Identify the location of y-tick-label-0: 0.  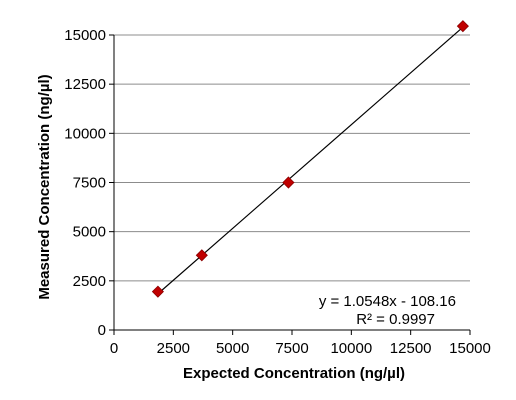
(102, 330).